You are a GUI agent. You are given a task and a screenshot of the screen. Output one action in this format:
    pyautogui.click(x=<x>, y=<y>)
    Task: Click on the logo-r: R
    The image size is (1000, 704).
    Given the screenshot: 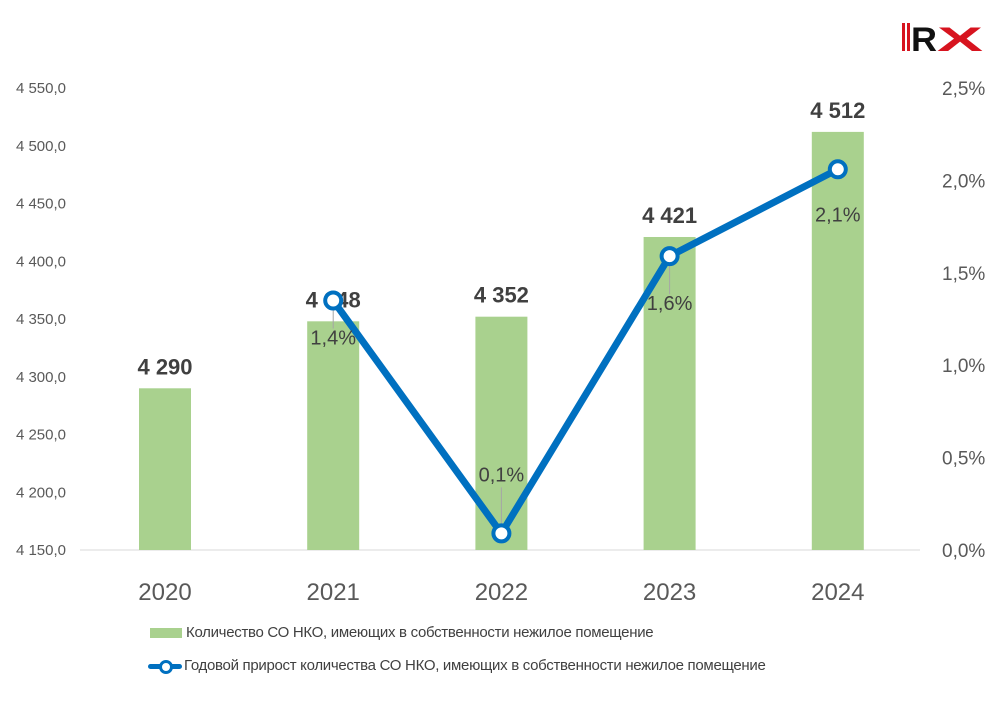 What is the action you would take?
    pyautogui.click(x=924, y=40)
    